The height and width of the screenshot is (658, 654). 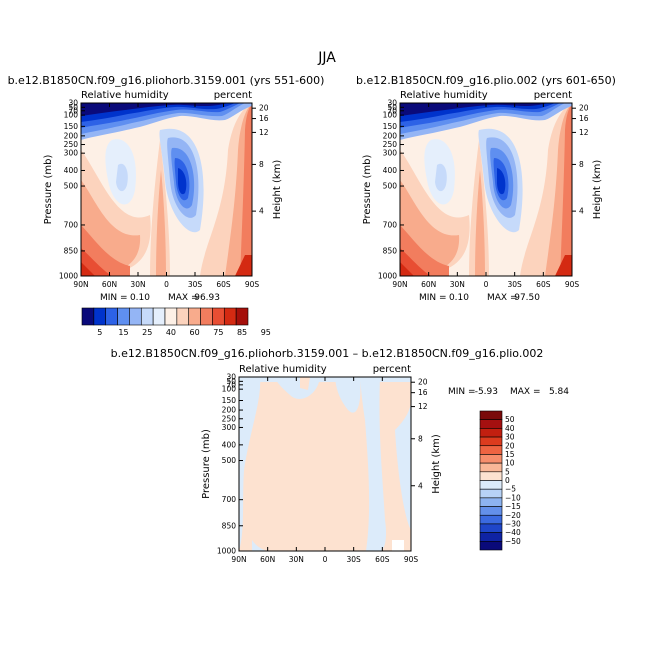 I want to click on colorbar-label: 10, so click(x=510, y=463).